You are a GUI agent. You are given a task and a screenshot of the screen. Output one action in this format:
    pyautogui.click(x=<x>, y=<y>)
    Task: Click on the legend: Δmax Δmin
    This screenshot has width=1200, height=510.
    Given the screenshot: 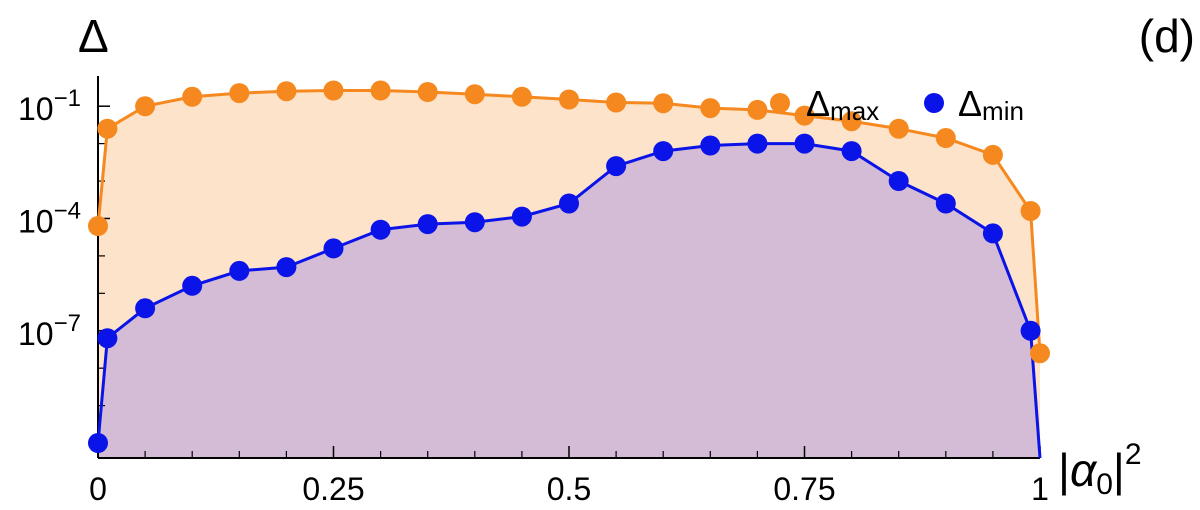 What is the action you would take?
    pyautogui.click(x=897, y=104)
    